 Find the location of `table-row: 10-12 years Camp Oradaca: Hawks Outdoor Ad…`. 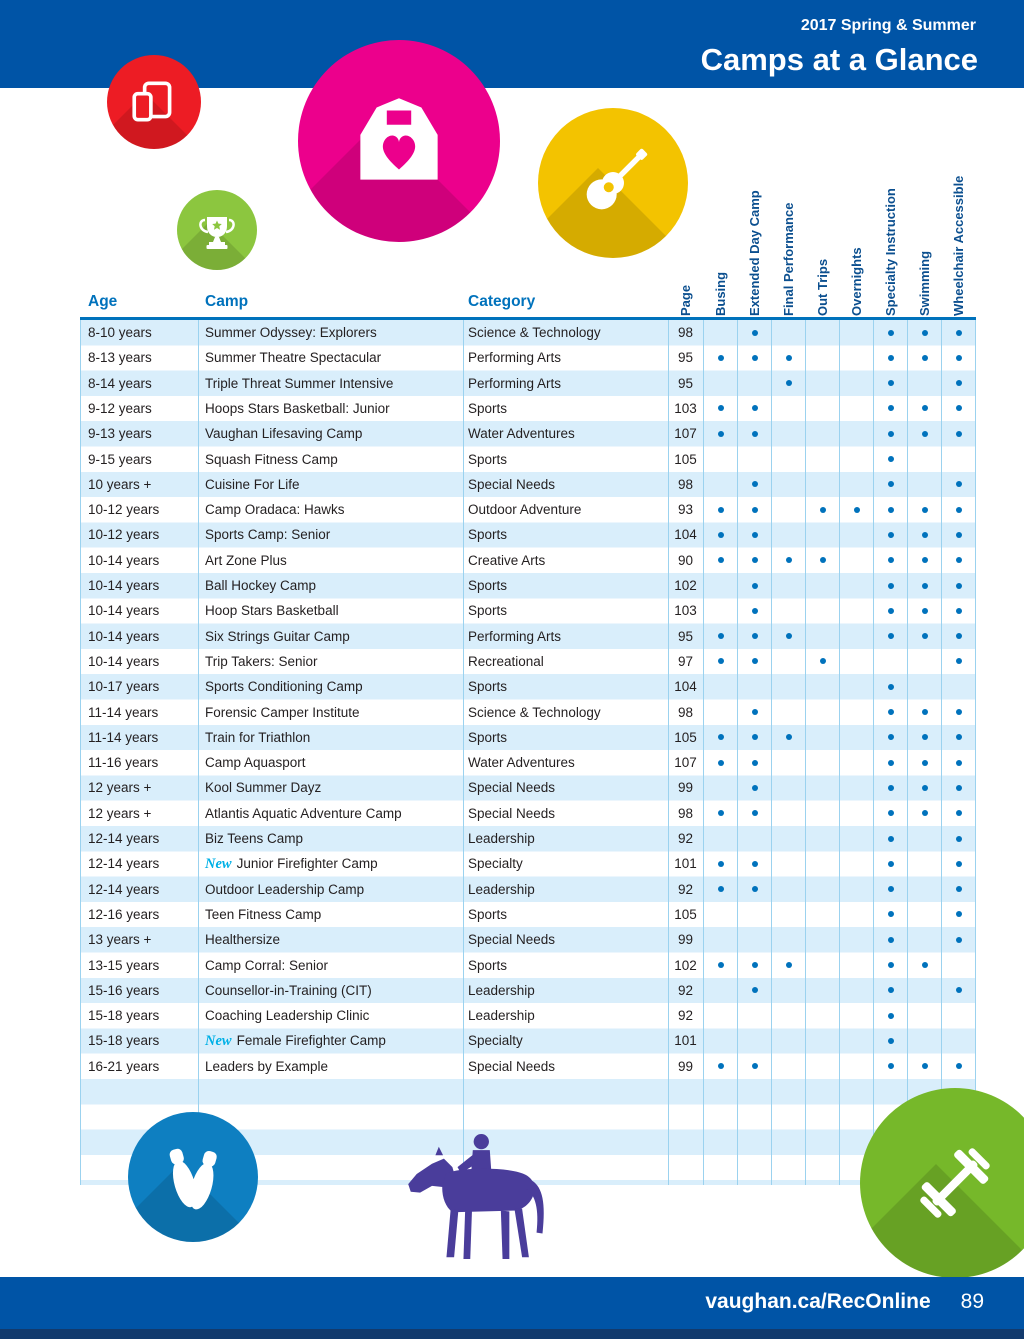

table-row: 10-12 years Camp Oradaca: Hawks Outdoor Ad… is located at coordinates (528, 509).